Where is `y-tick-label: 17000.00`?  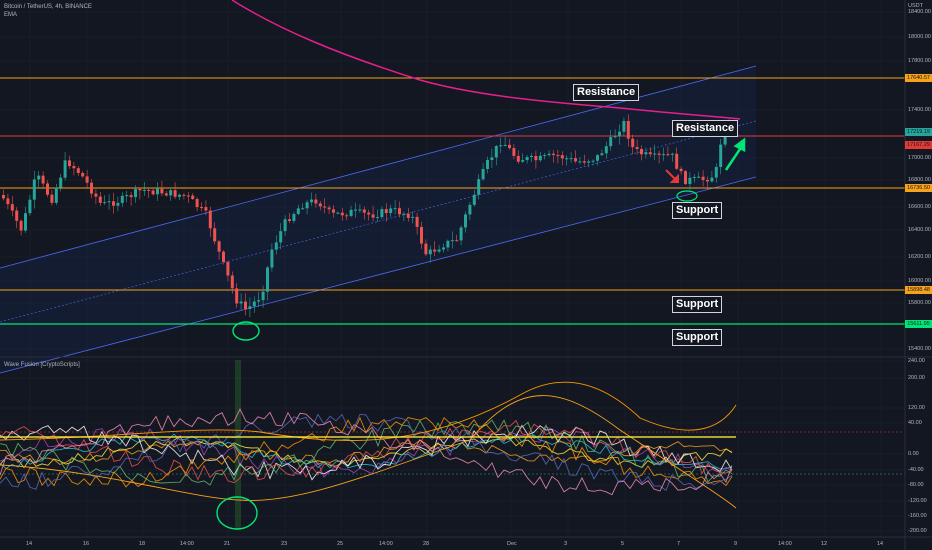 y-tick-label: 17000.00 is located at coordinates (919, 158).